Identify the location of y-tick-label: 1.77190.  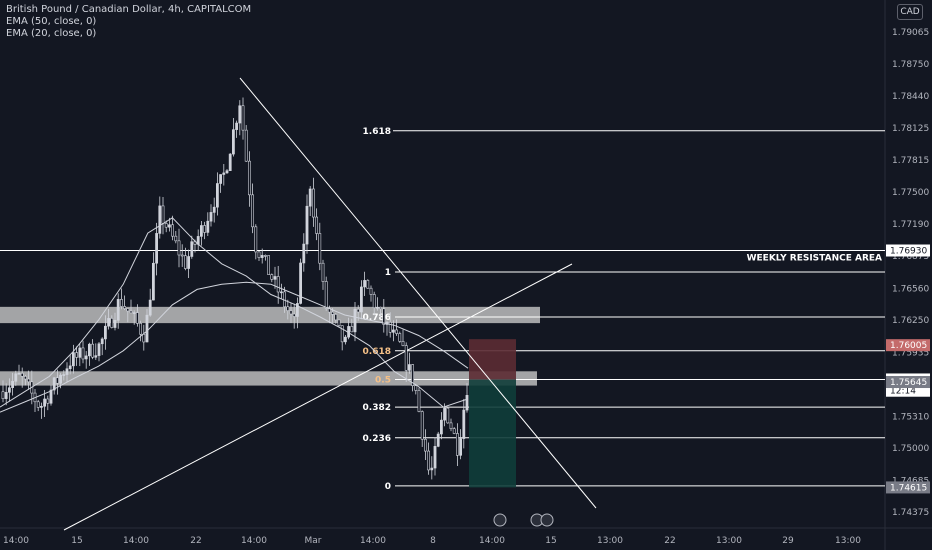
(910, 225).